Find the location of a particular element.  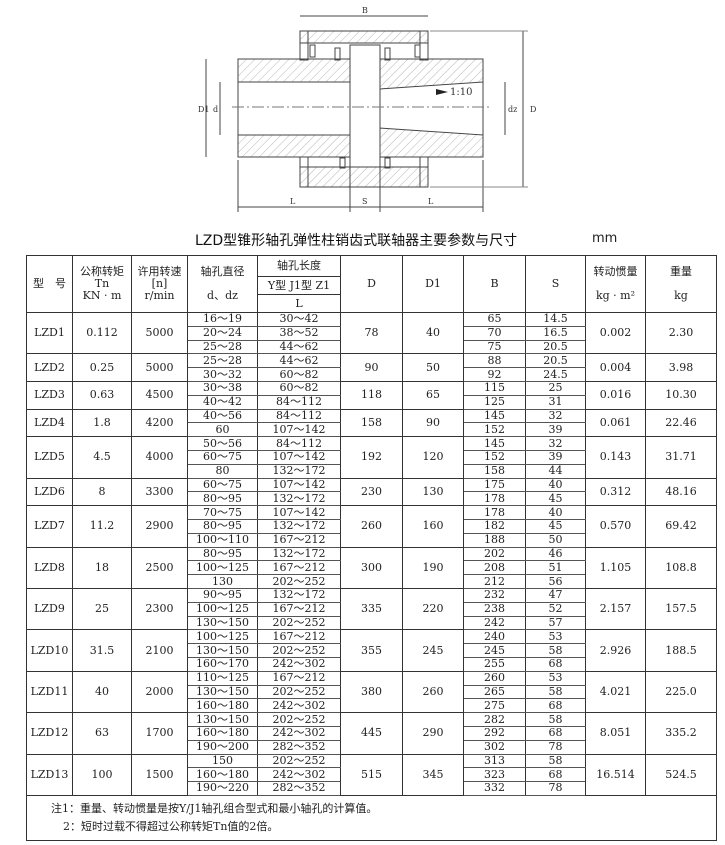

inertia-cell: 16.514 is located at coordinates (615, 774).